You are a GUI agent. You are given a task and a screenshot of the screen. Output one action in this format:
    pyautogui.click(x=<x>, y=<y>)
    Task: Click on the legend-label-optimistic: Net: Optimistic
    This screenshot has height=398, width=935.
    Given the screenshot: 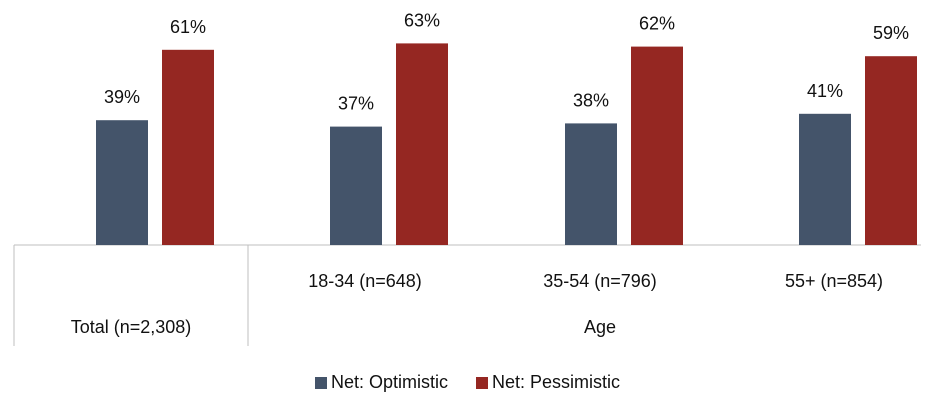 What is the action you would take?
    pyautogui.click(x=389, y=382)
    